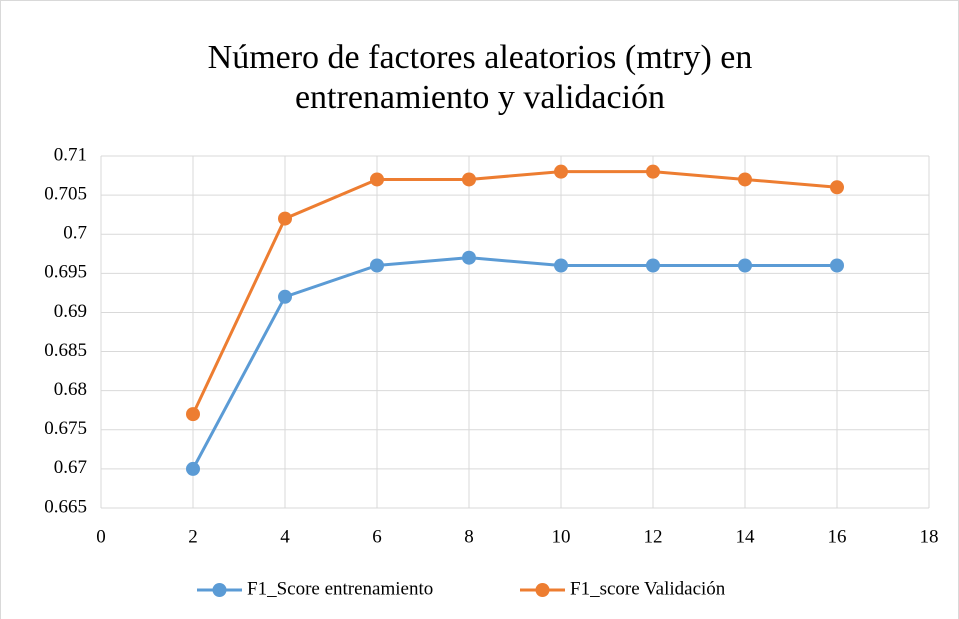 The image size is (959, 619). Describe the element at coordinates (70, 311) in the screenshot. I see `y-tick-label: 0.69` at that location.